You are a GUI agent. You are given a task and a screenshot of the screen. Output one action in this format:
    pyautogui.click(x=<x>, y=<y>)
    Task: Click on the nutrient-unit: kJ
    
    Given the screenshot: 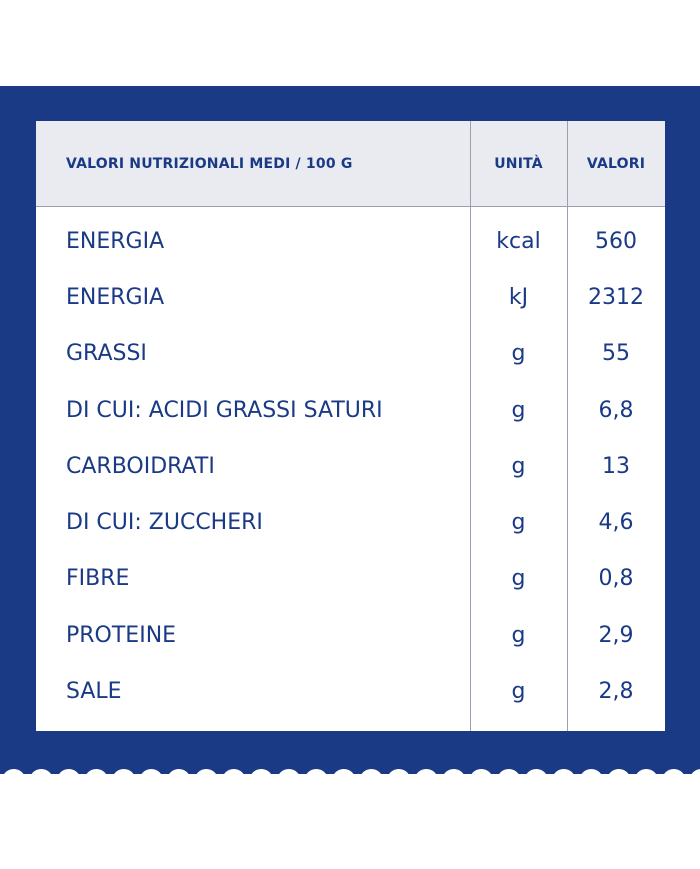 What is the action you would take?
    pyautogui.click(x=518, y=297)
    